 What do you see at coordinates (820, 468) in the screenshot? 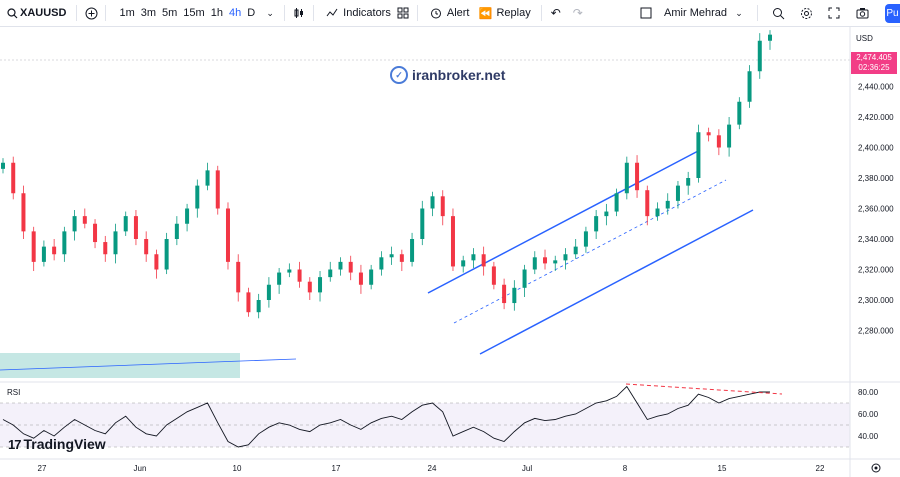
I see `time-tick-label: 22` at bounding box center [820, 468].